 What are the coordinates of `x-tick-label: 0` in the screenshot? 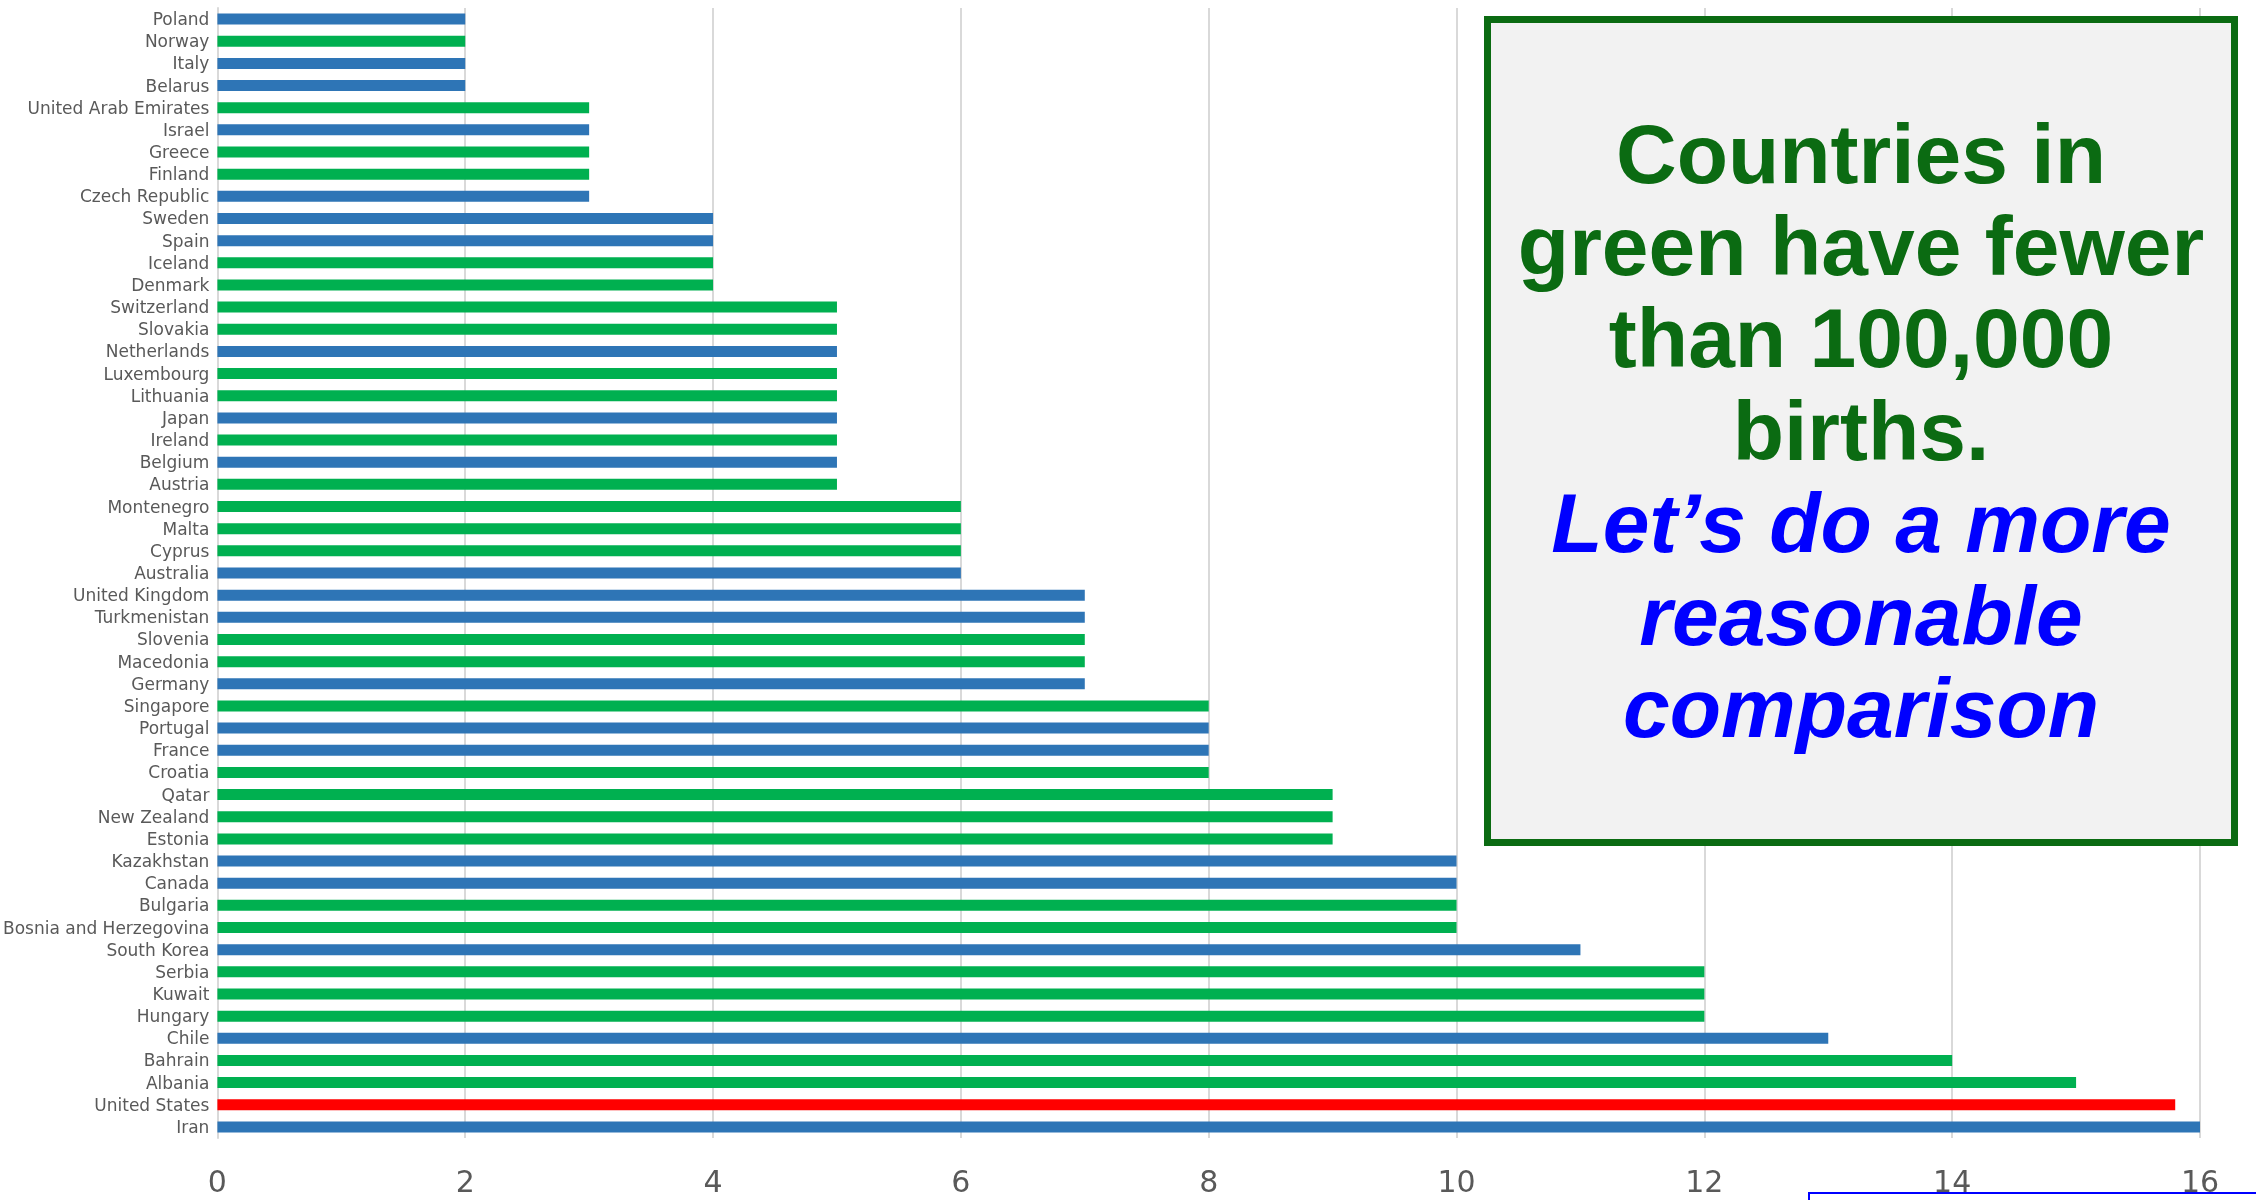 It's located at (217, 1181).